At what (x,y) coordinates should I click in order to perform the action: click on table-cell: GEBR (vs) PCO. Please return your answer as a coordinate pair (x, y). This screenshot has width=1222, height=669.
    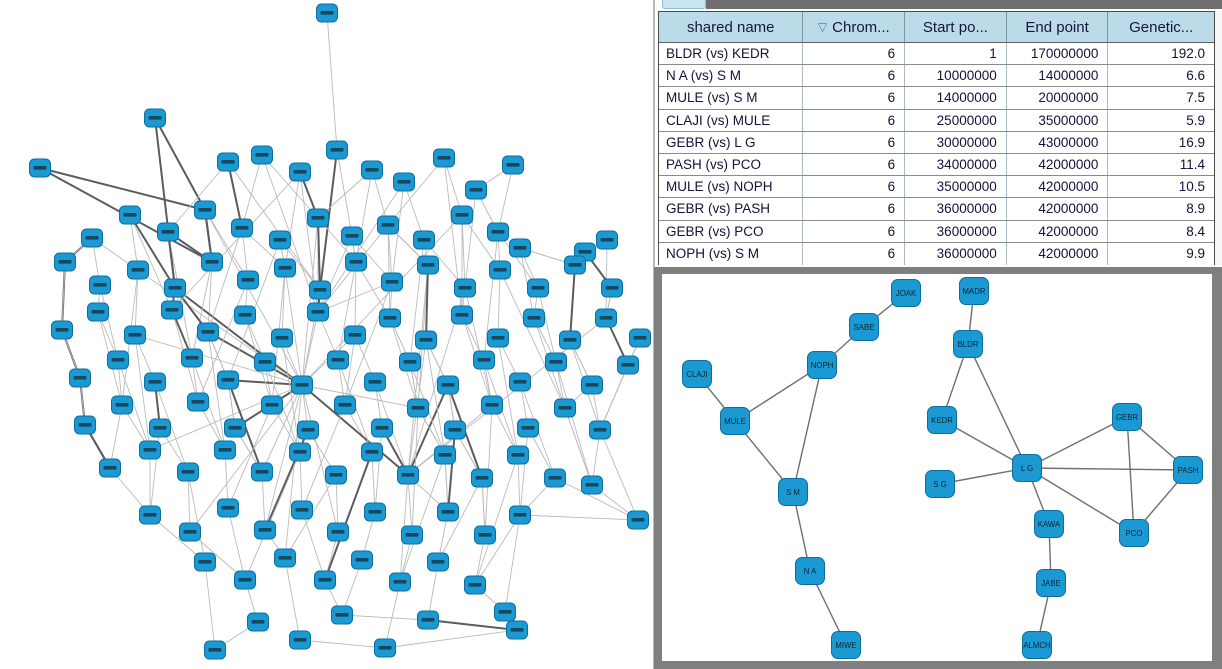
    Looking at the image, I should click on (731, 231).